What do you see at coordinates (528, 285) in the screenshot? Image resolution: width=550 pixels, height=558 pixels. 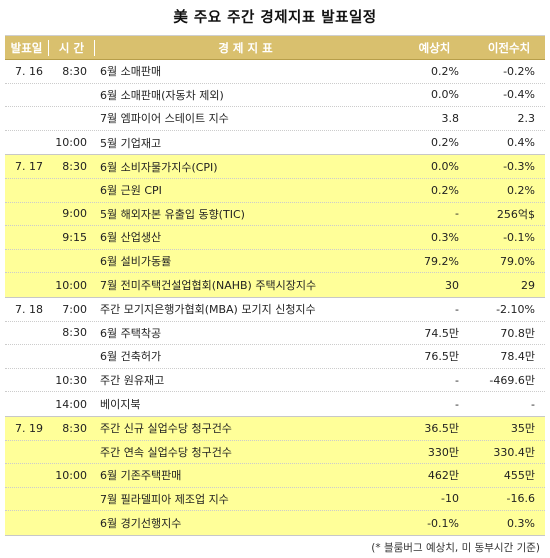 I see `previous-cell: 29` at bounding box center [528, 285].